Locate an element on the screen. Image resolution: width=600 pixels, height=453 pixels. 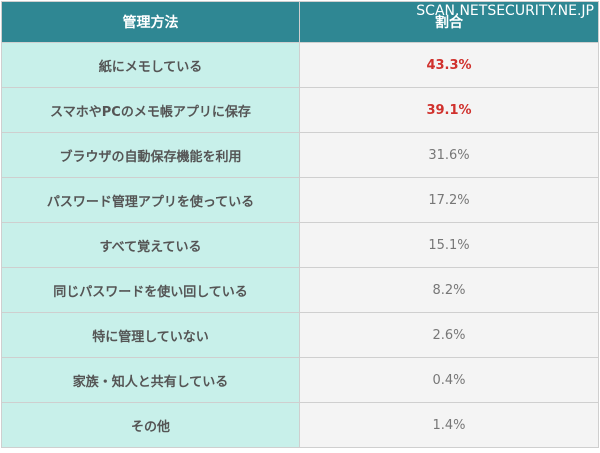
table-row: 特に管理していない 2.6% is located at coordinates (300, 335).